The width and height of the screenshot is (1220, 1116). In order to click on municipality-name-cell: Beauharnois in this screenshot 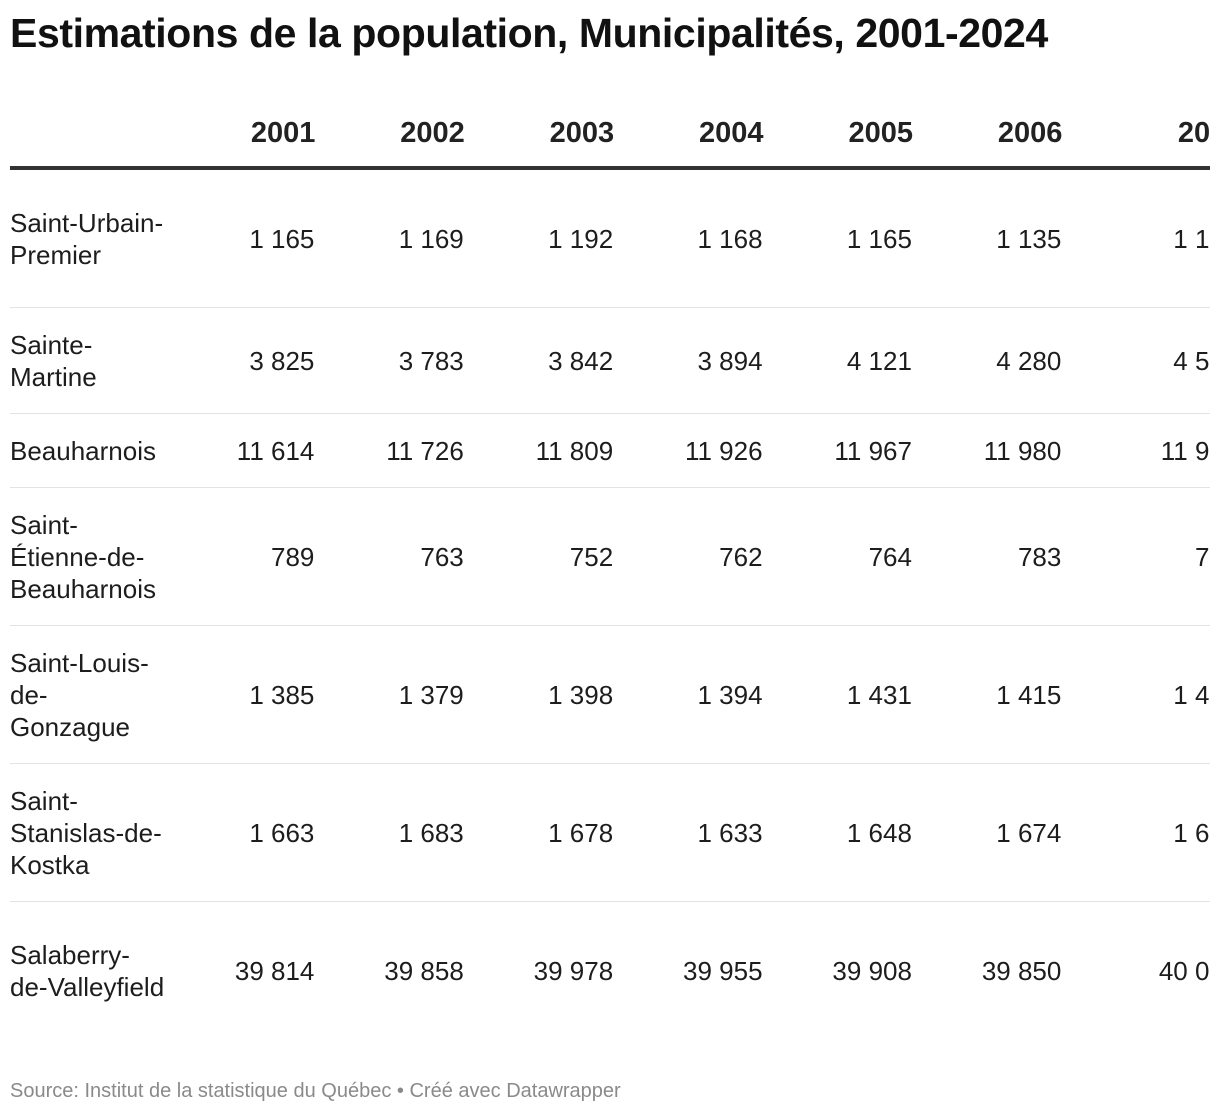, I will do `click(88, 450)`.